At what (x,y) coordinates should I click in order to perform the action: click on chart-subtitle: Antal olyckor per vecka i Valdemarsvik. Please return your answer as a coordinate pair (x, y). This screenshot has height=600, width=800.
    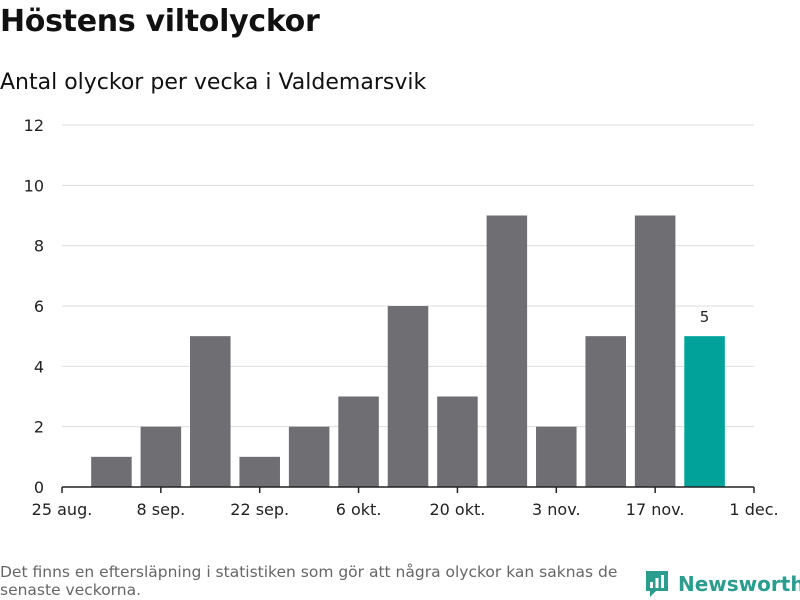
    Looking at the image, I should click on (213, 82).